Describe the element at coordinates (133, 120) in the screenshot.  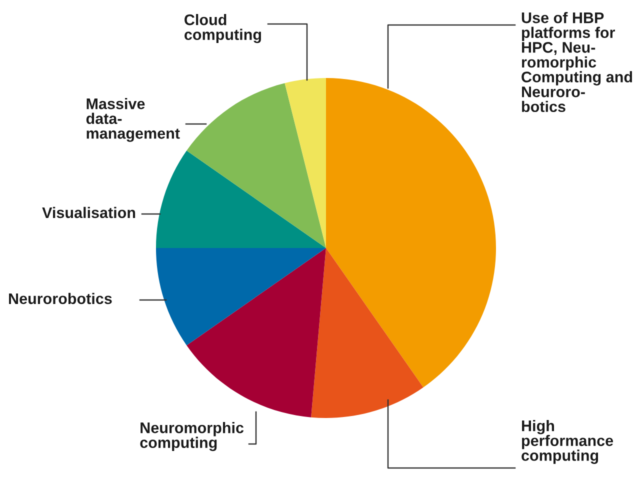
I see `slice-label: Massive data-management` at that location.